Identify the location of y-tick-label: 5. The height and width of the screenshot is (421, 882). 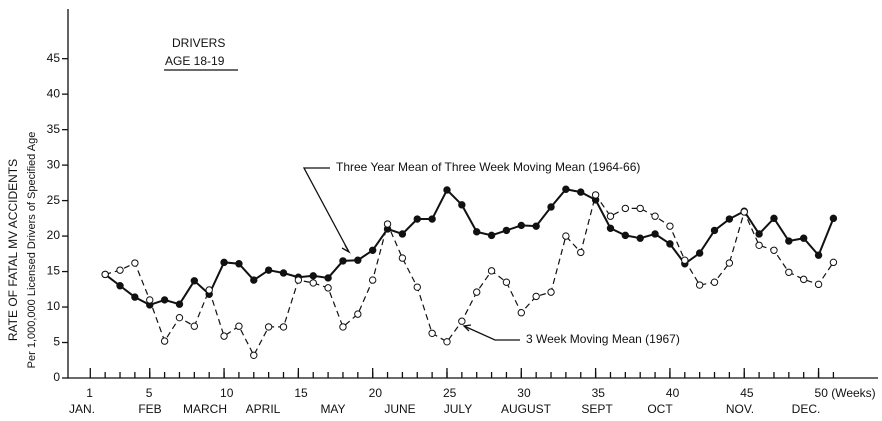
(56, 342).